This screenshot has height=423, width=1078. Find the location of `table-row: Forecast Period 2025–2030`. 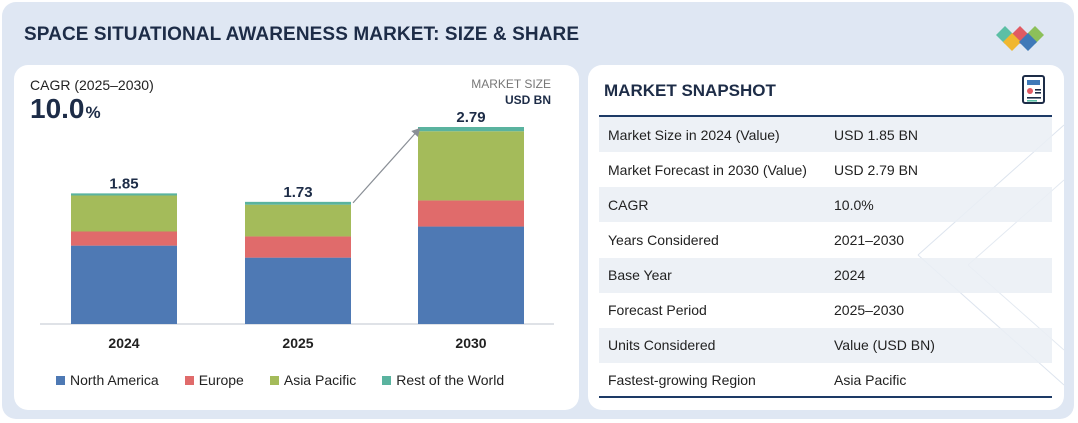

table-row: Forecast Period 2025–2030 is located at coordinates (825, 310).